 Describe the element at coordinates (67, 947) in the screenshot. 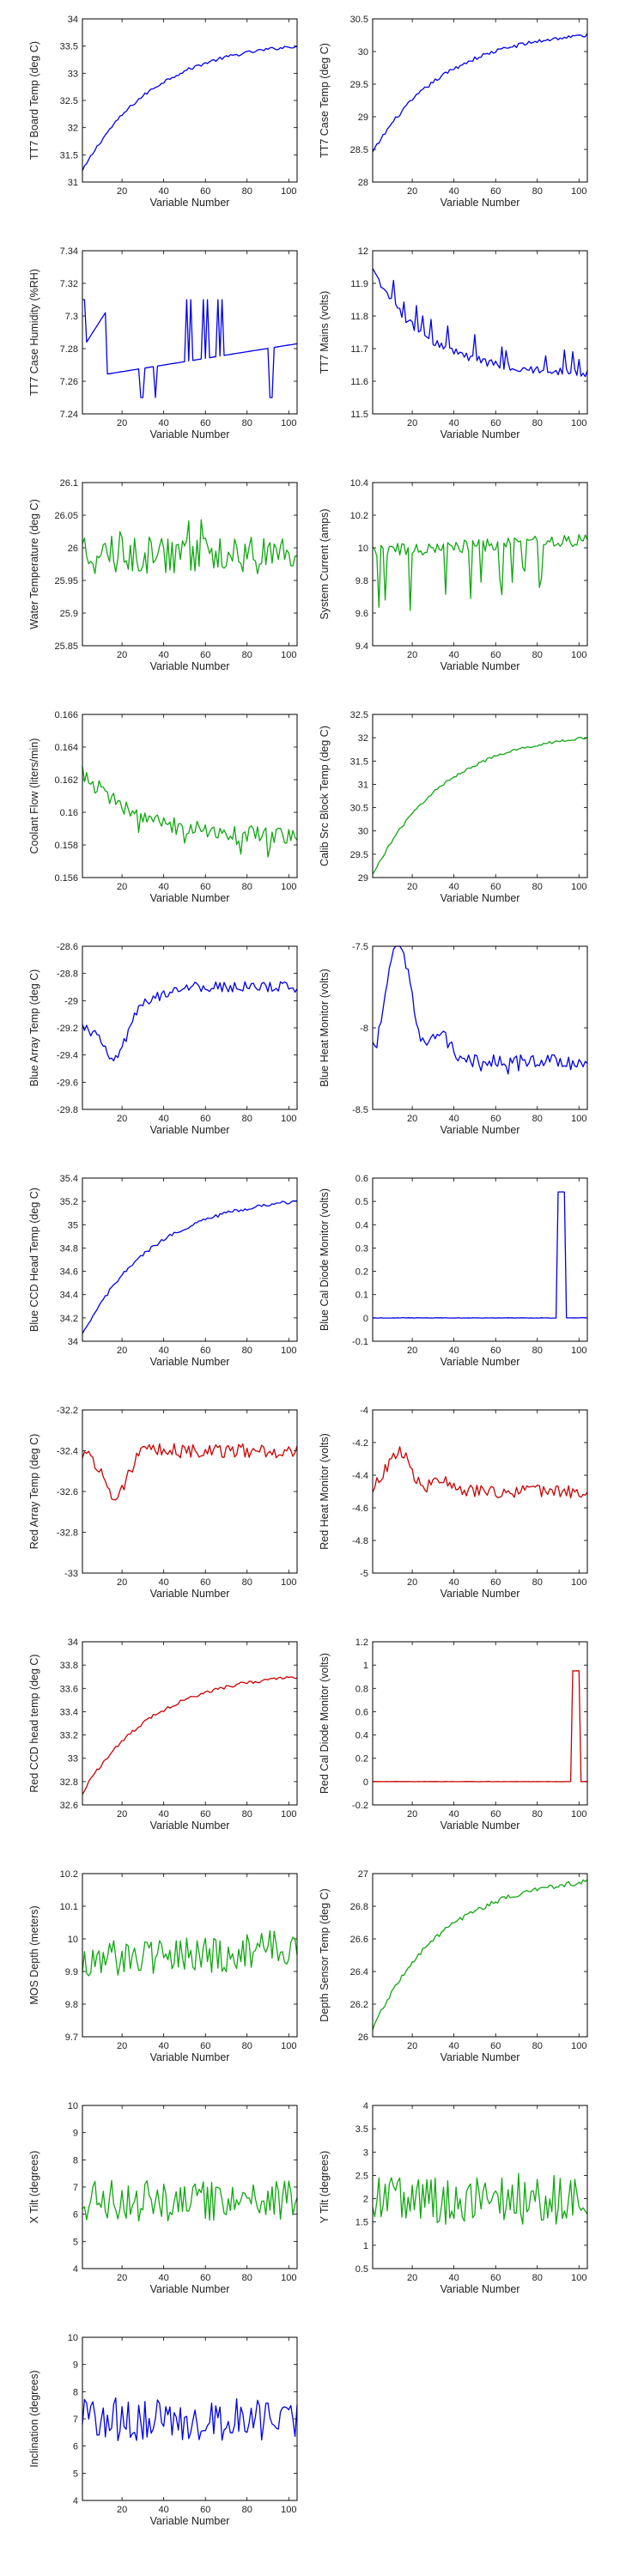

I see `y-tick-label: -28.6` at that location.